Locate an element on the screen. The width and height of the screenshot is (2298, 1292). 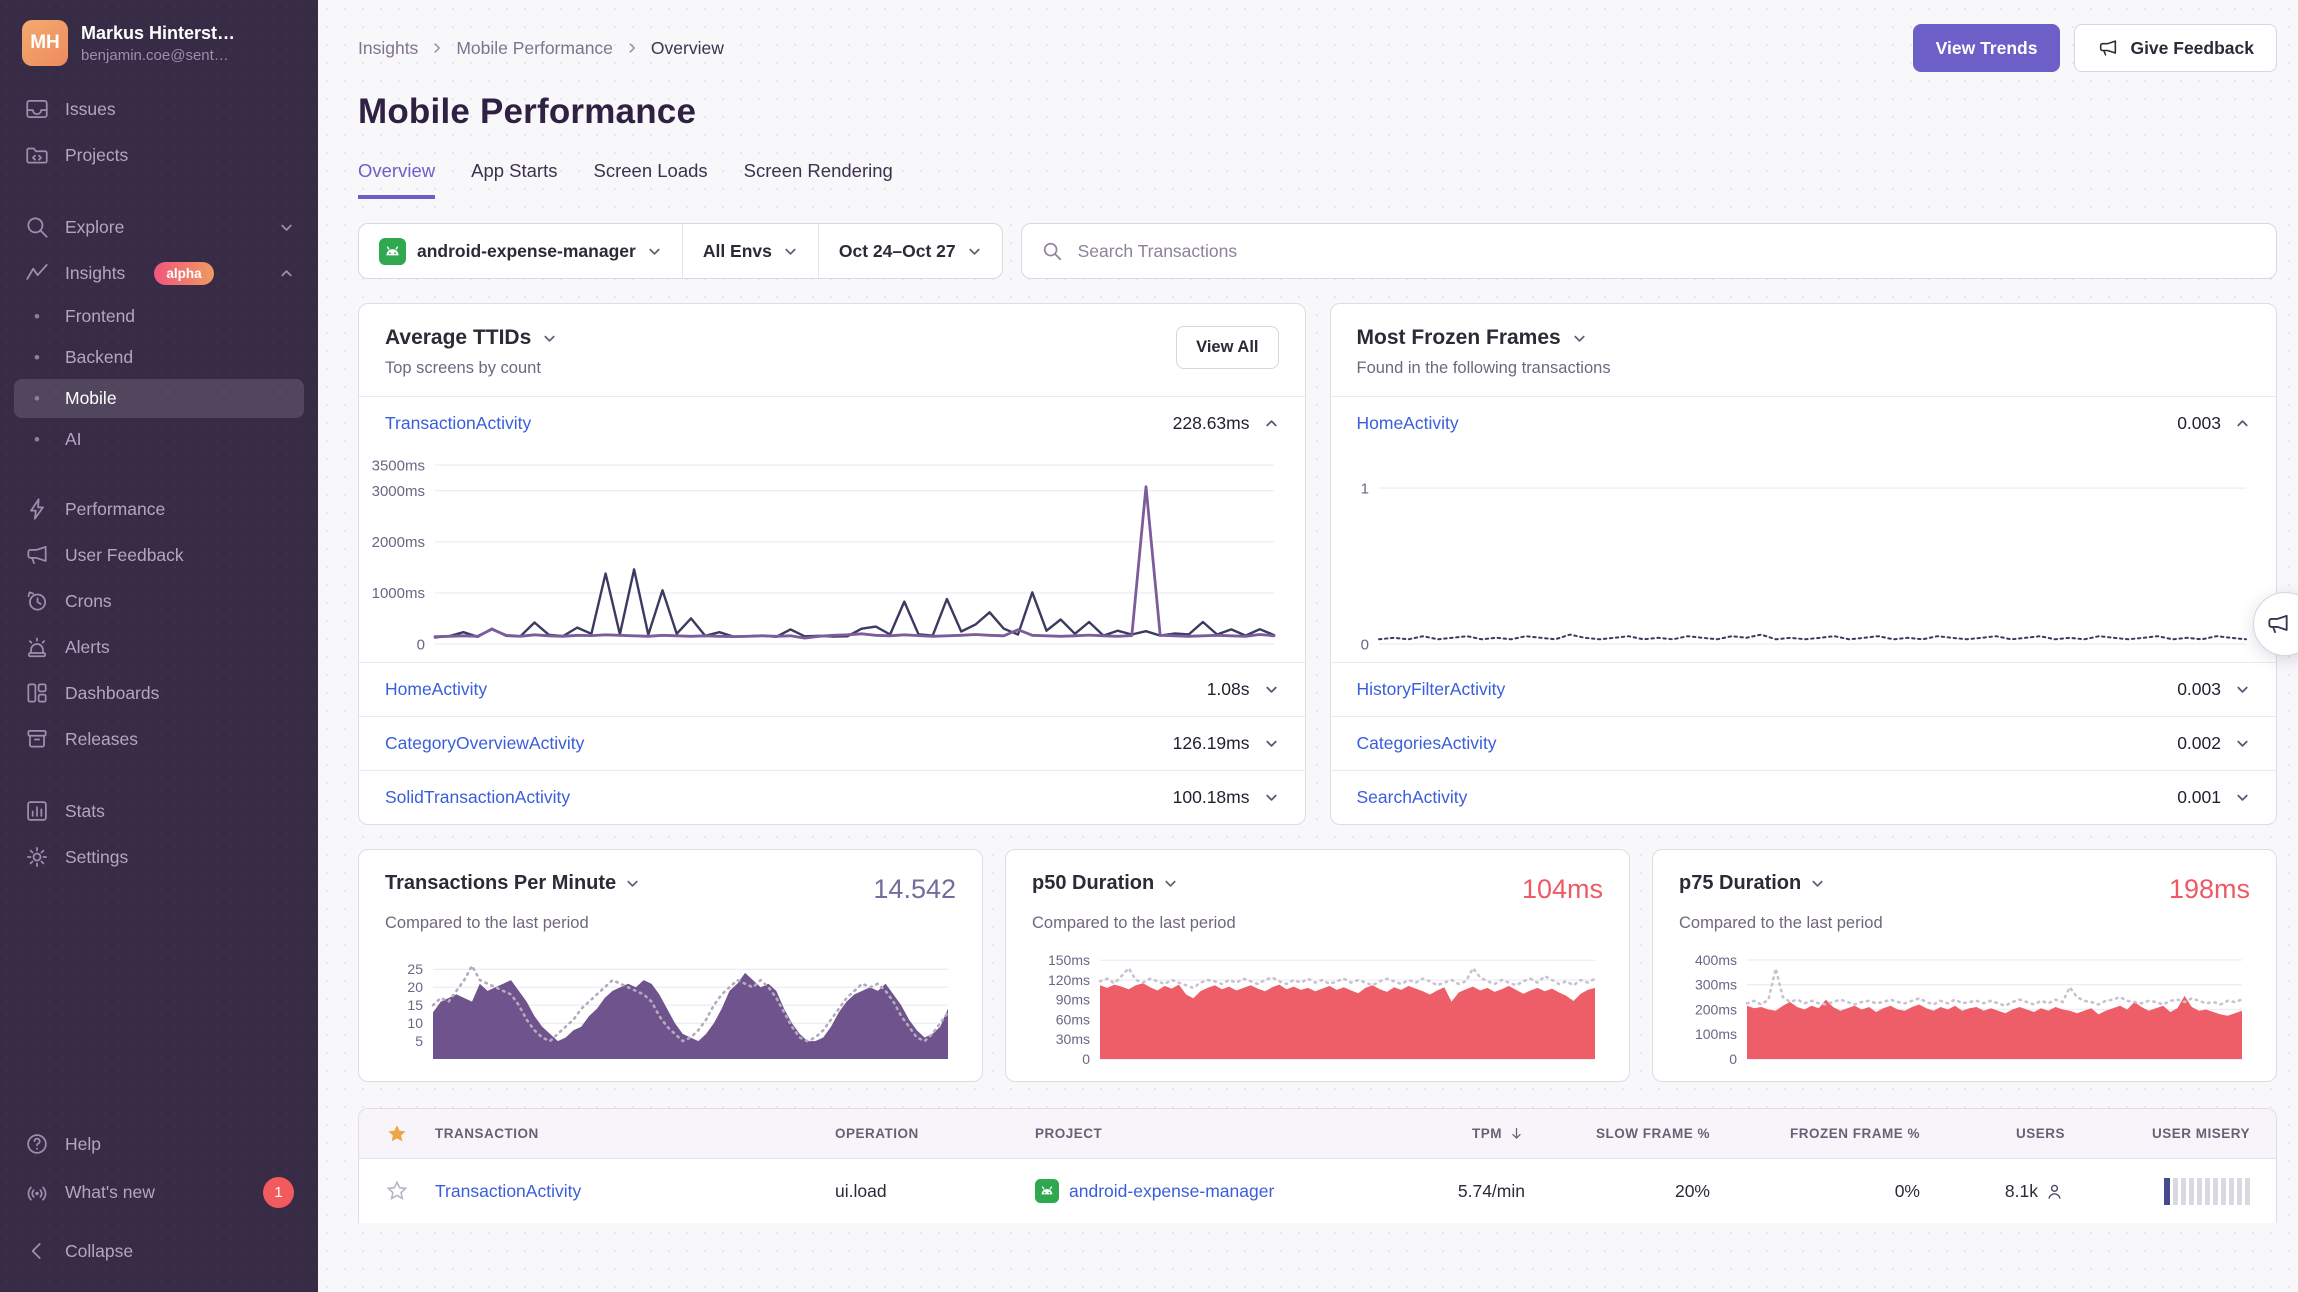
sidebar-item-ai: AI is located at coordinates (159, 439).